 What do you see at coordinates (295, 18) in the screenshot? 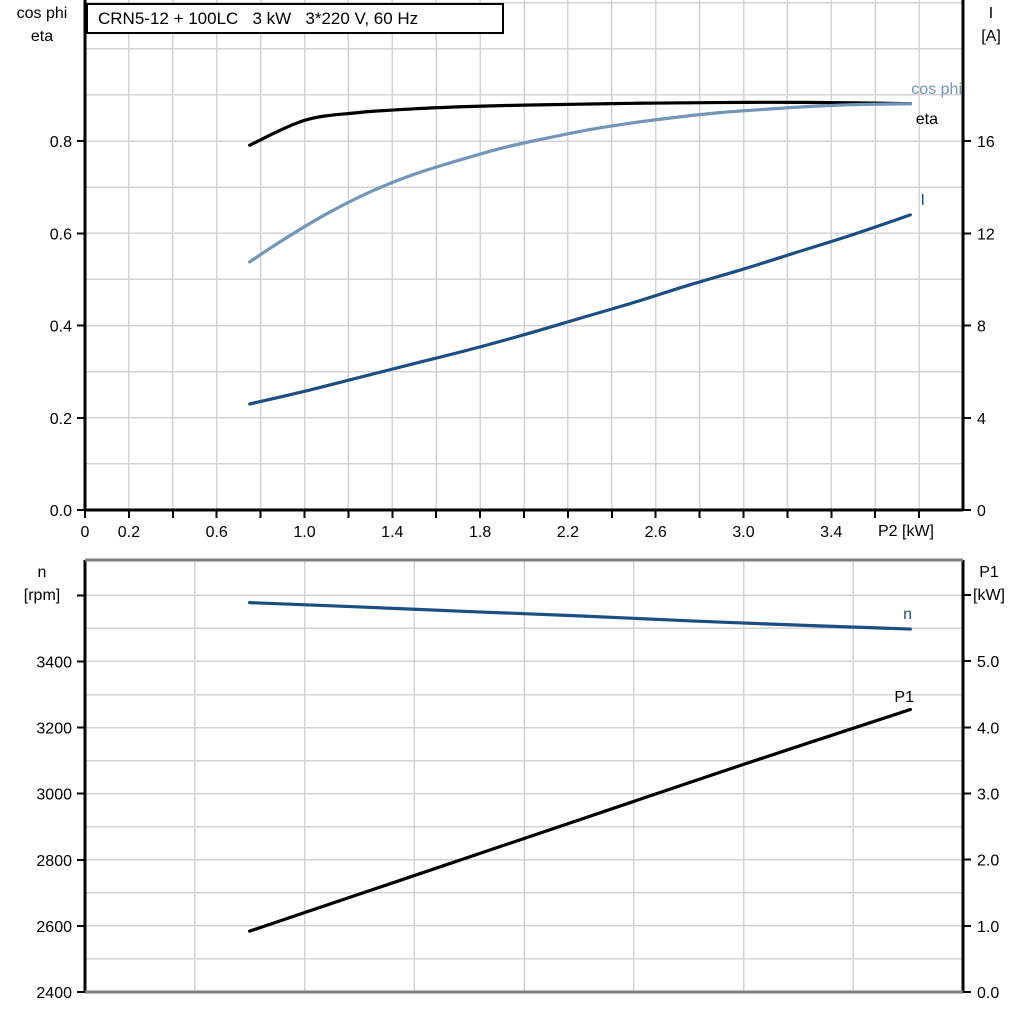
I see `chart-title: CRN5-12 + 100LC 3 kW 3*220 V, 60 Hz` at bounding box center [295, 18].